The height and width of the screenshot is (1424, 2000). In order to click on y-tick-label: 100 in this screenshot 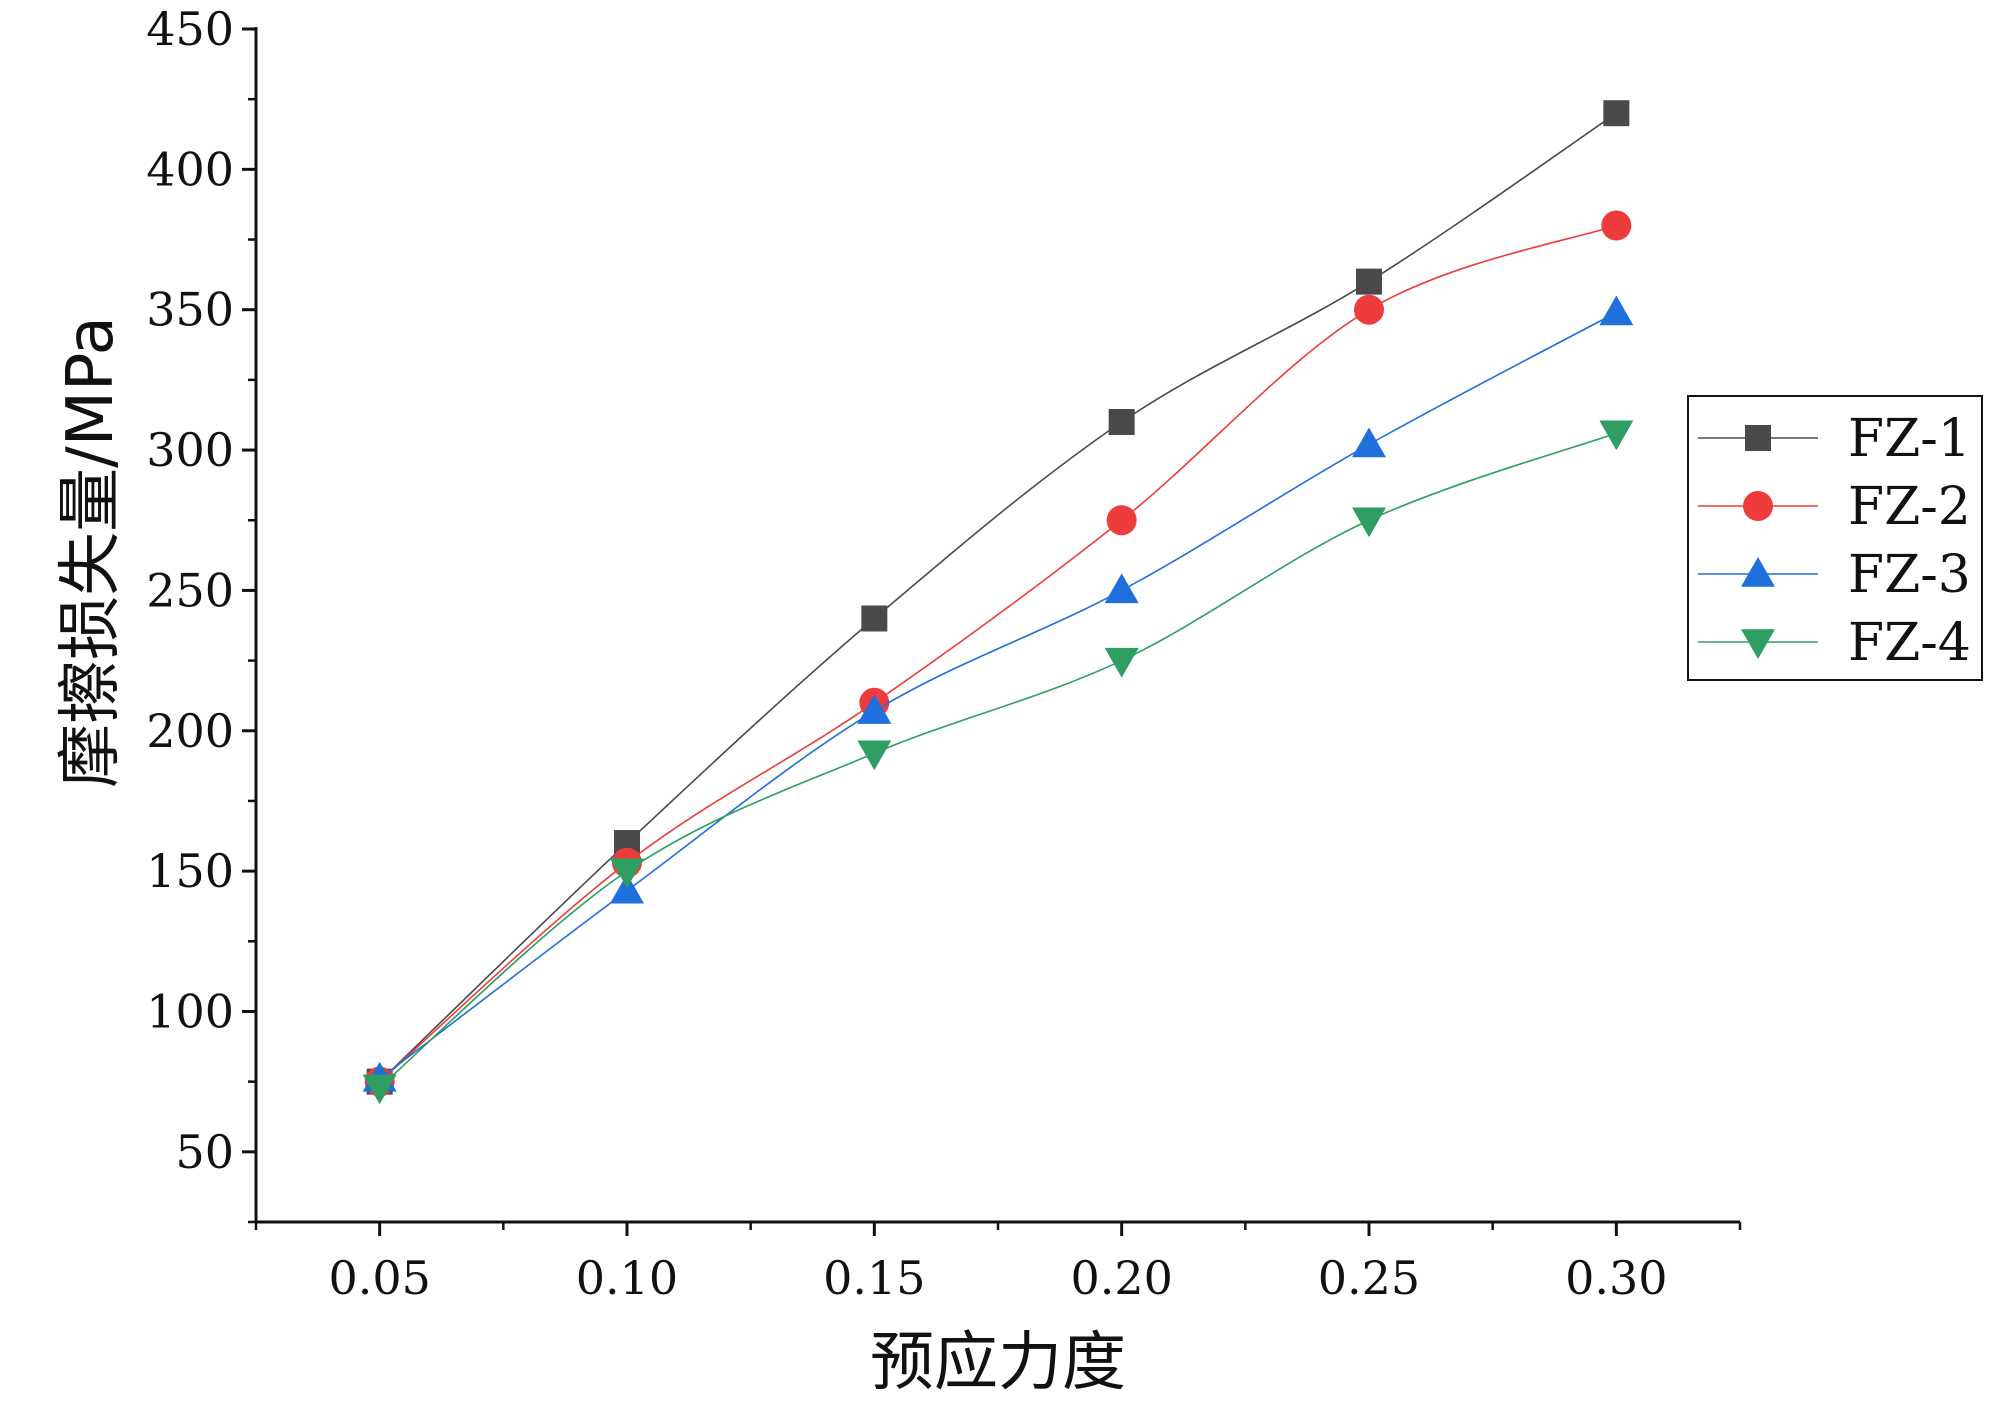, I will do `click(190, 1011)`.